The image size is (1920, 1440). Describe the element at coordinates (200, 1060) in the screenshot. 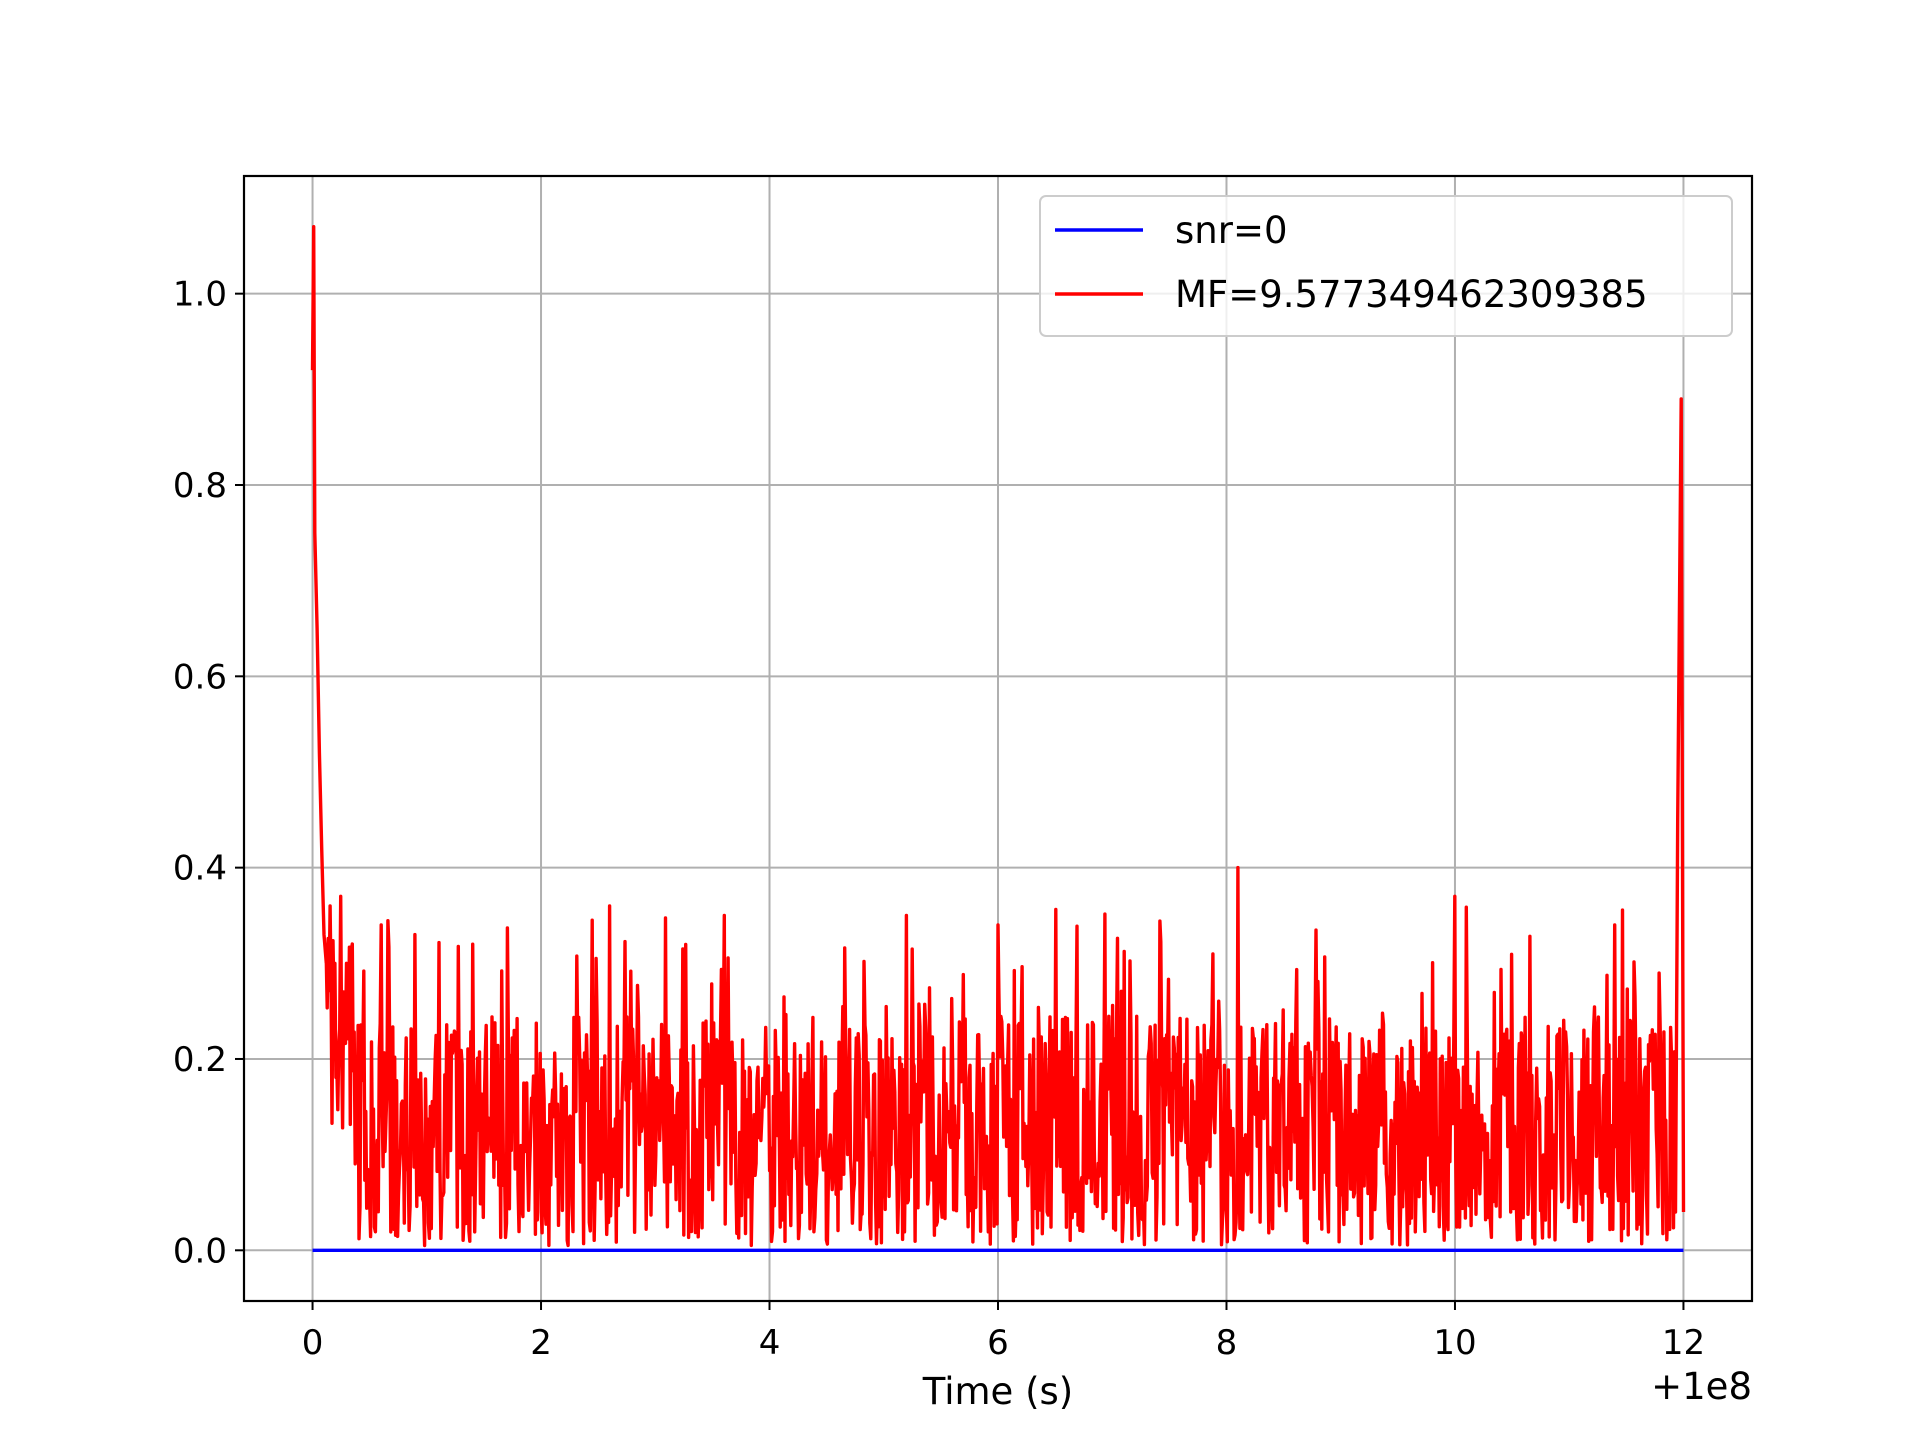

I see `y-tick-label: 0.2` at that location.